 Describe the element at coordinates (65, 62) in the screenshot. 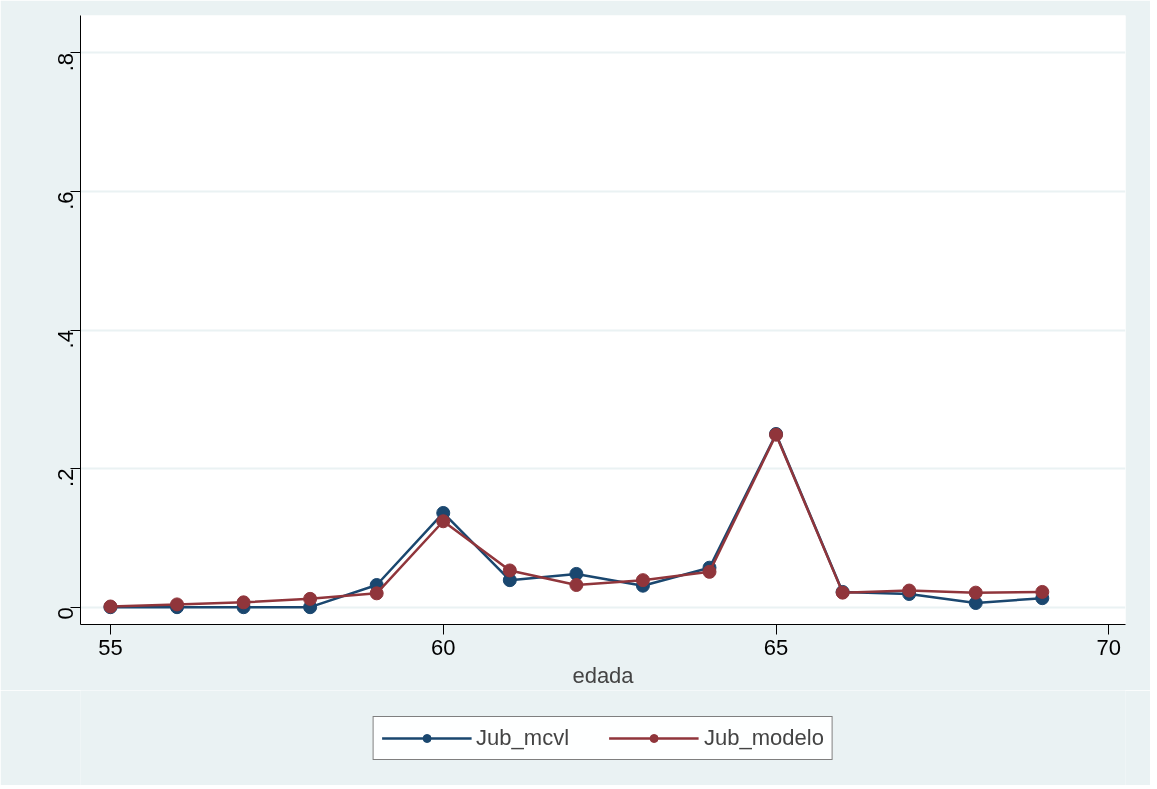

I see `y-tick-label: .8` at that location.